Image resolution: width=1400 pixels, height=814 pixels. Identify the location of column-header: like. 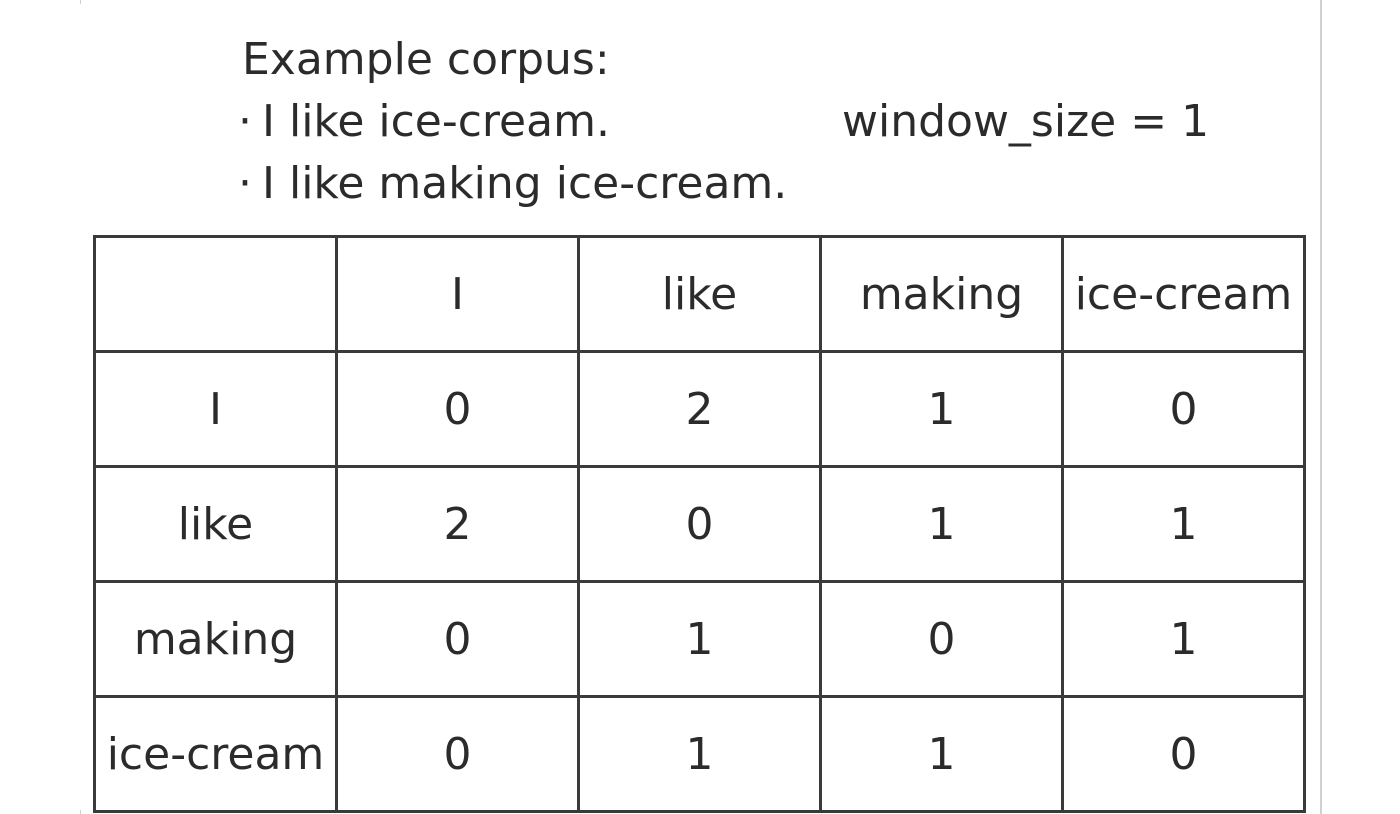
(699, 294).